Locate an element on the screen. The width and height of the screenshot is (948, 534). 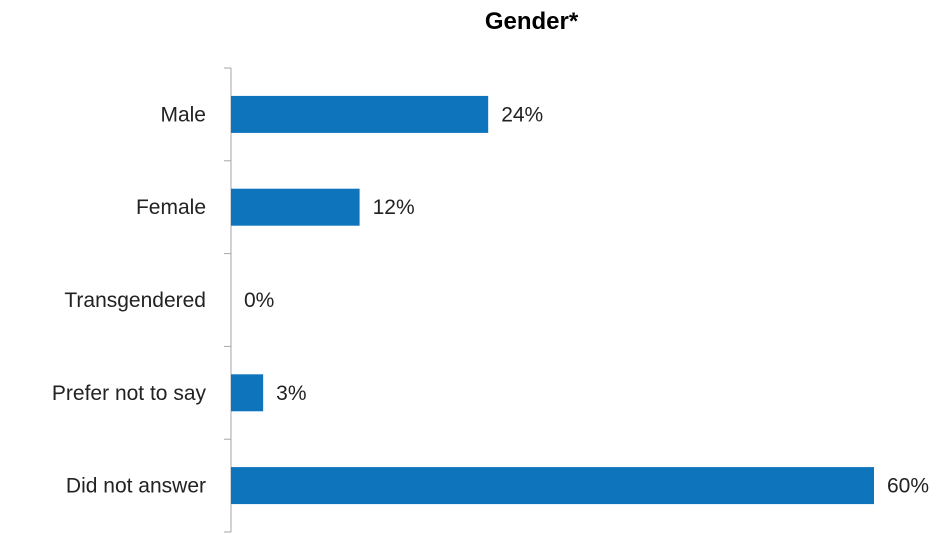
category-label: Female is located at coordinates (171, 207).